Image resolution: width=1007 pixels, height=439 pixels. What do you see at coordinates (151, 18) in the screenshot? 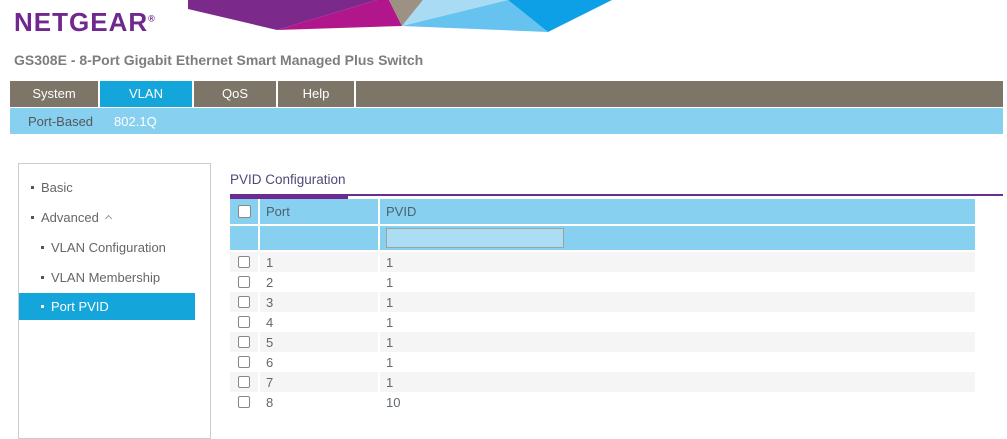
I see `registered-mark: ®` at bounding box center [151, 18].